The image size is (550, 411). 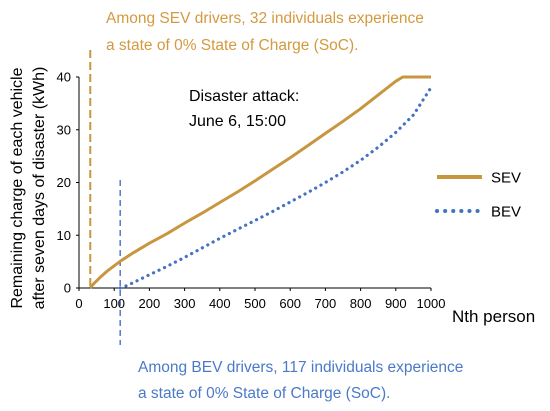 I want to click on y-tick-label: 0, so click(x=67, y=288).